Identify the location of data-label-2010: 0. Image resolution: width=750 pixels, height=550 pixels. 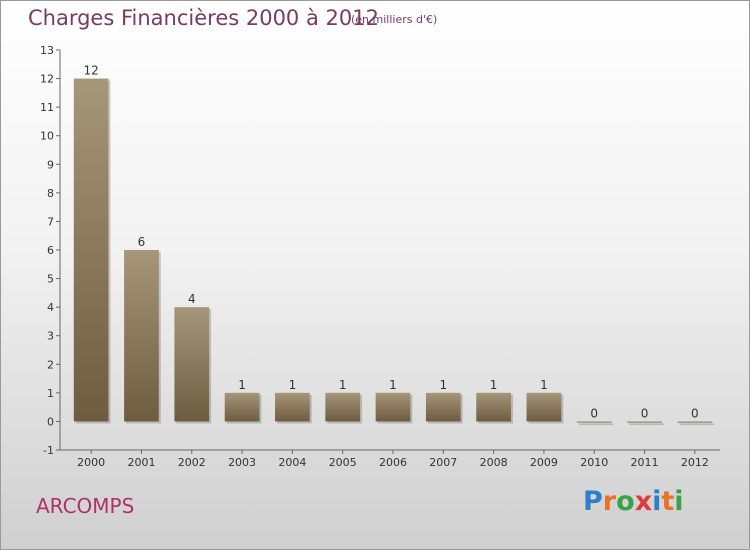
(594, 413).